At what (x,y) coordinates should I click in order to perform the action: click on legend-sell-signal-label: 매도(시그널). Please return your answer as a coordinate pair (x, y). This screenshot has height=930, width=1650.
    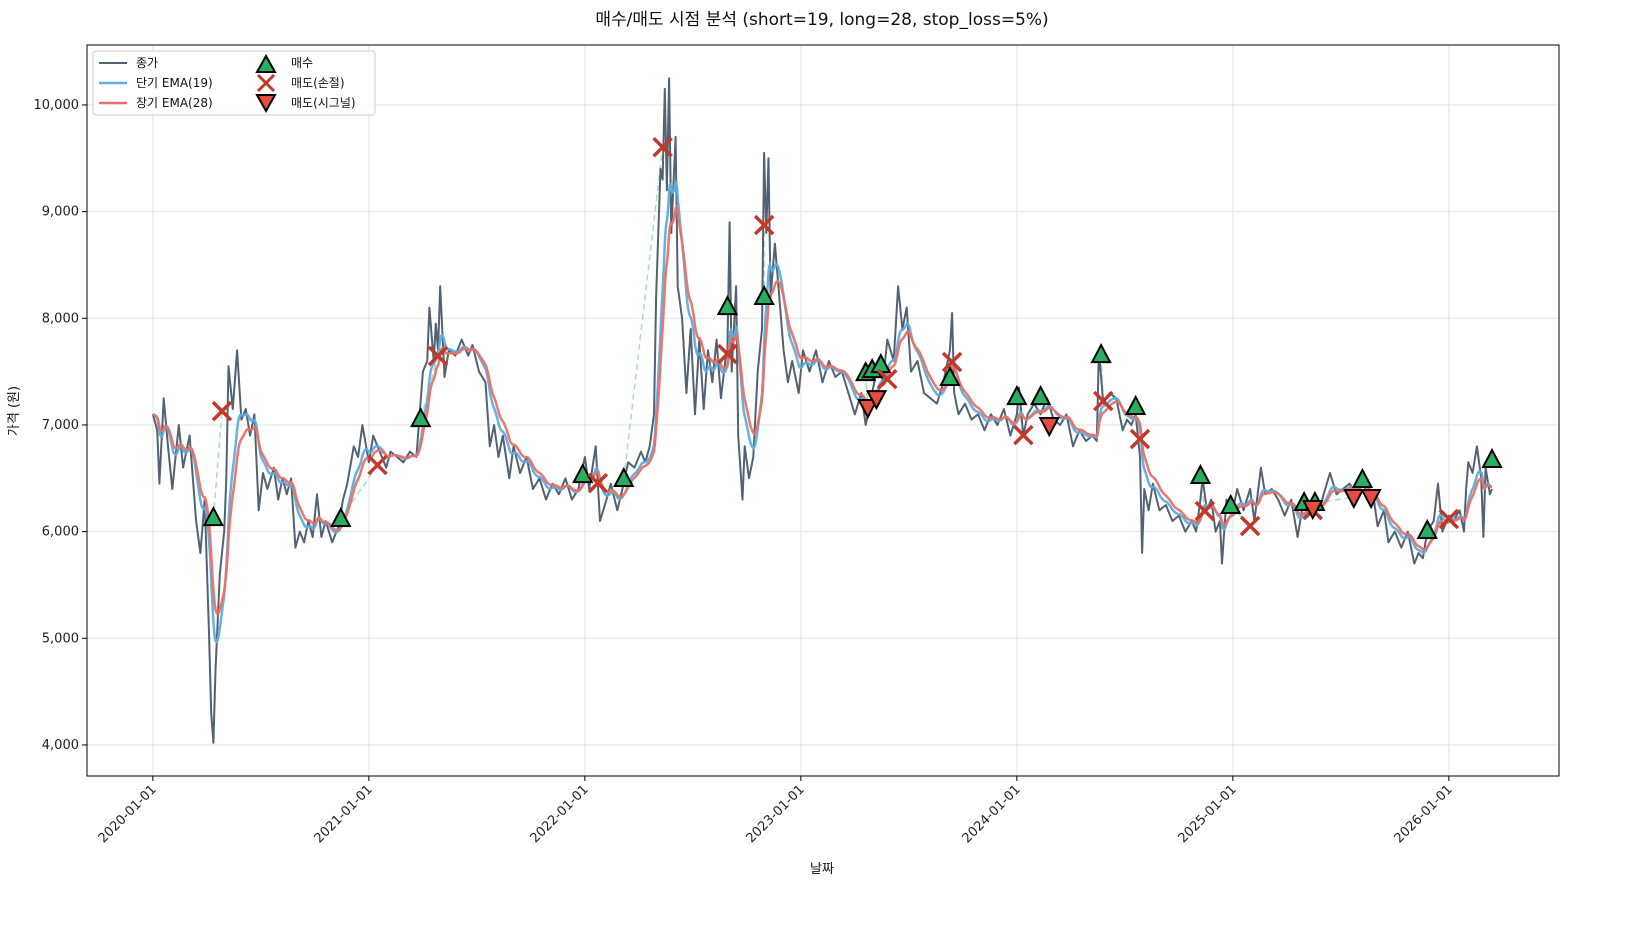
    Looking at the image, I should click on (323, 103).